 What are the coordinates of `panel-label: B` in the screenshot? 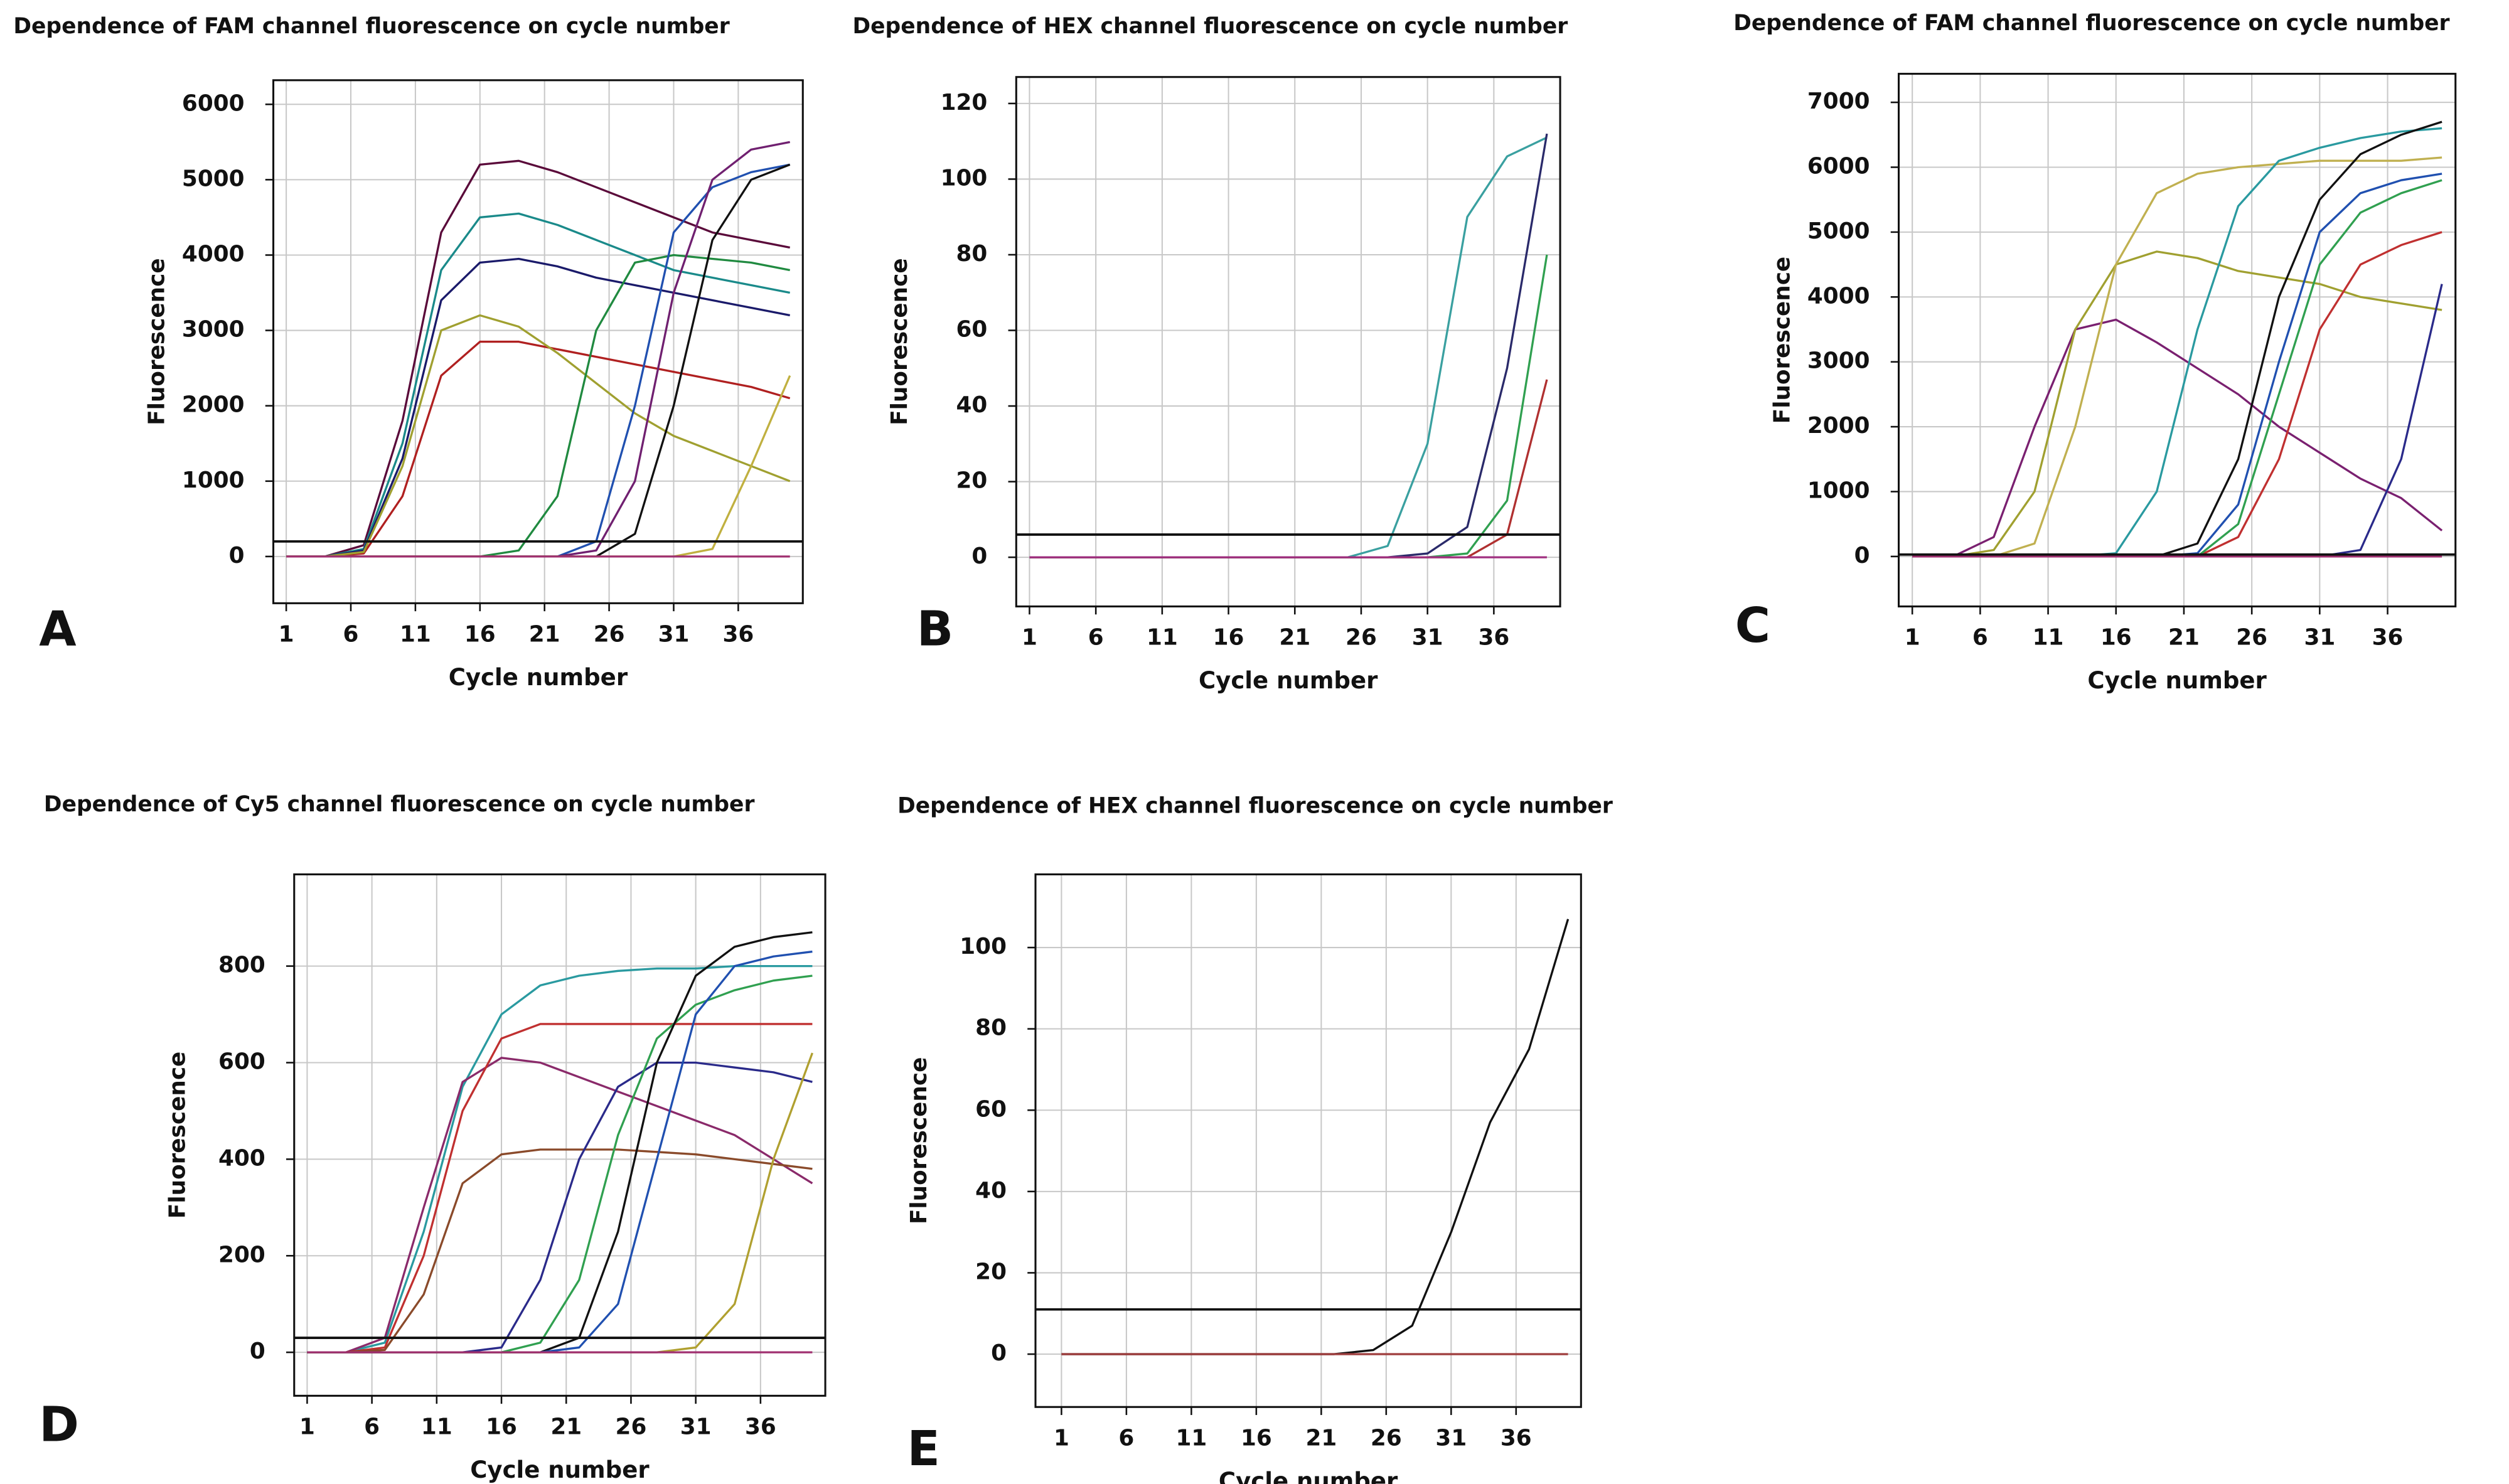 It's located at (935, 629).